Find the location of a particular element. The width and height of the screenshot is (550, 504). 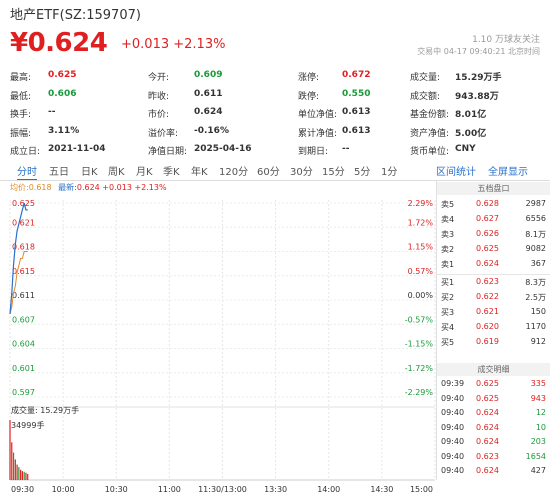

chart-legend: 均价:0.618 最新:0.624 +0.013 +2.13% is located at coordinates (88, 187).